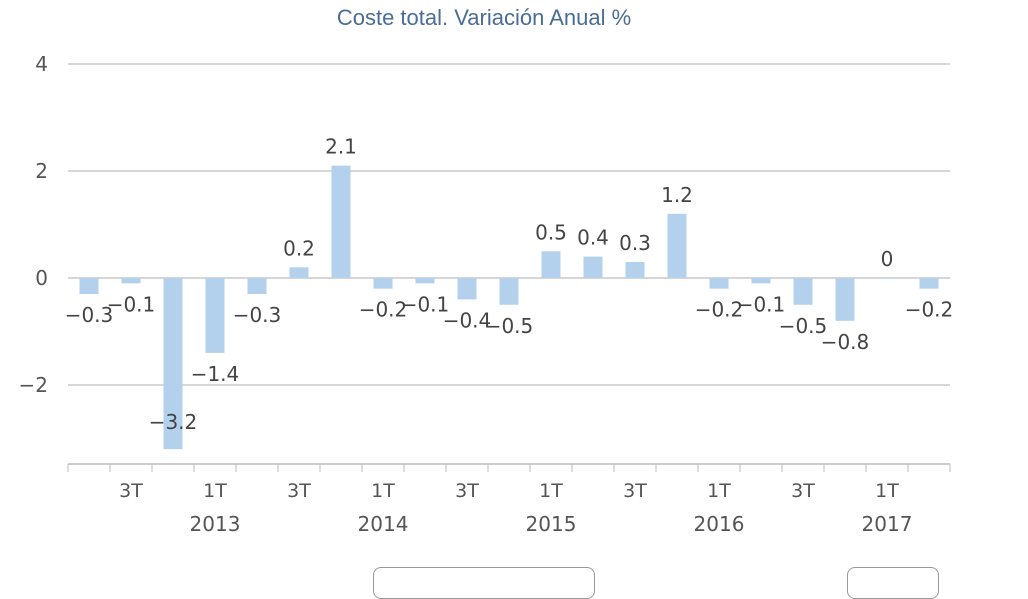 The width and height of the screenshot is (1028, 599). I want to click on data-label: −1.4, so click(215, 374).